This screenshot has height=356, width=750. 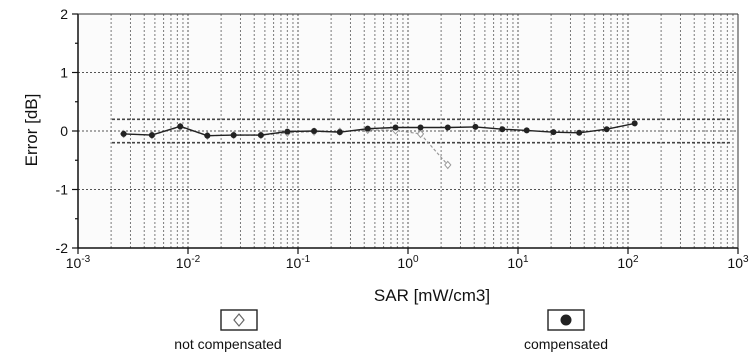 What do you see at coordinates (738, 262) in the screenshot?
I see `x-tick-label: 10³` at bounding box center [738, 262].